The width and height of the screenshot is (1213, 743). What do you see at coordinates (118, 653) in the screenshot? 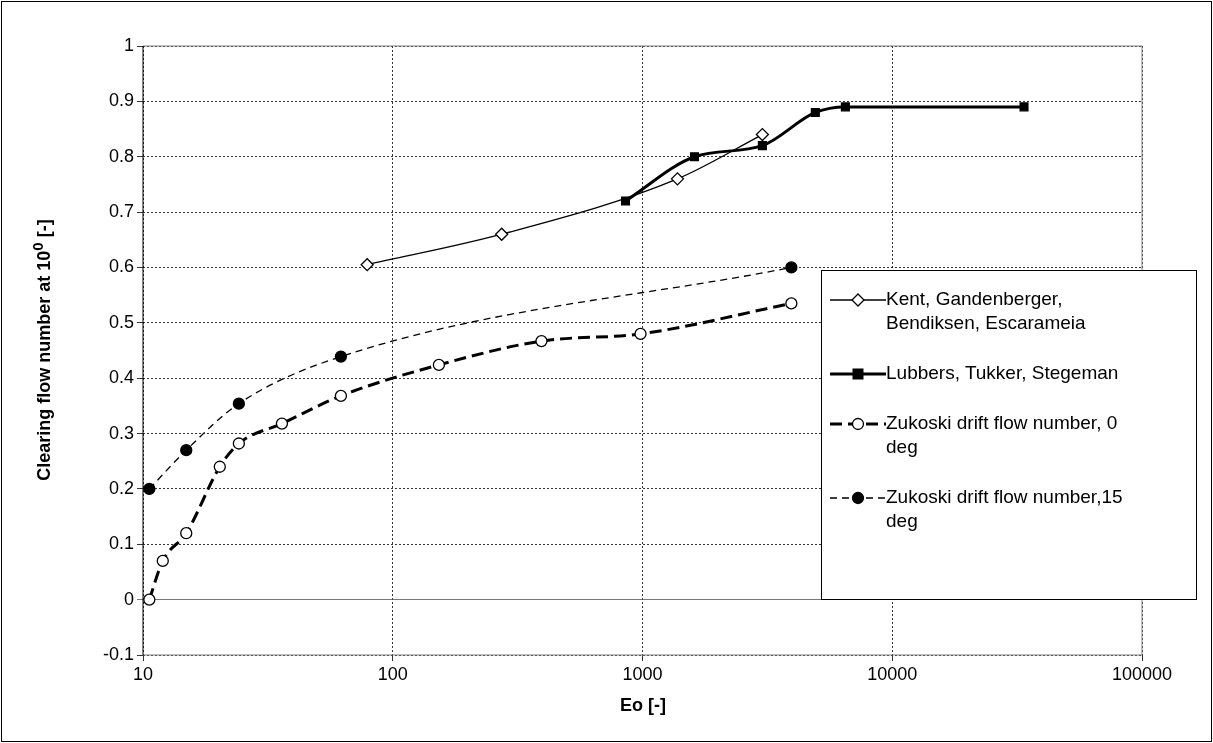
I see `y-tick-label: -0.1` at bounding box center [118, 653].